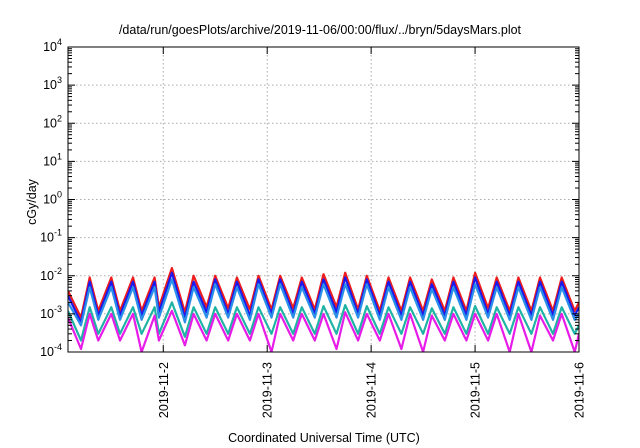 This screenshot has width=640, height=448. What do you see at coordinates (51, 236) in the screenshot?
I see `y-tick-label: 10⁻¹` at bounding box center [51, 236].